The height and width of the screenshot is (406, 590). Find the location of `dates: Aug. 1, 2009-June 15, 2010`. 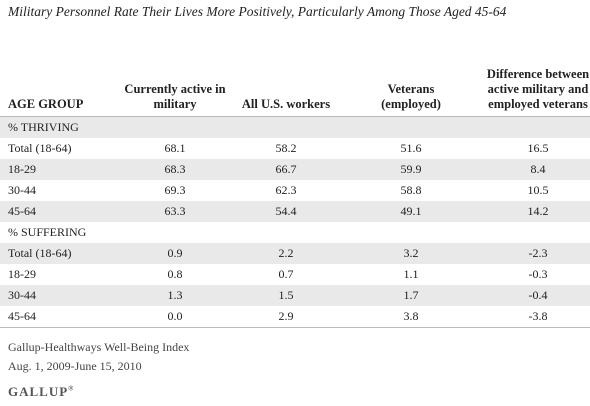

dates: Aug. 1, 2009-June 15, 2010 is located at coordinates (75, 366).